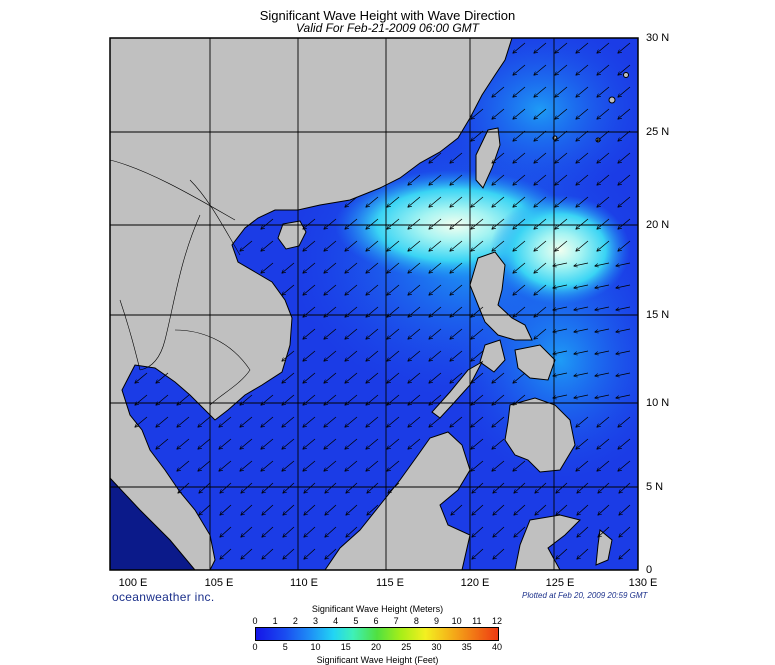 The height and width of the screenshot is (665, 775). I want to click on meter-tick: 3, so click(315, 621).